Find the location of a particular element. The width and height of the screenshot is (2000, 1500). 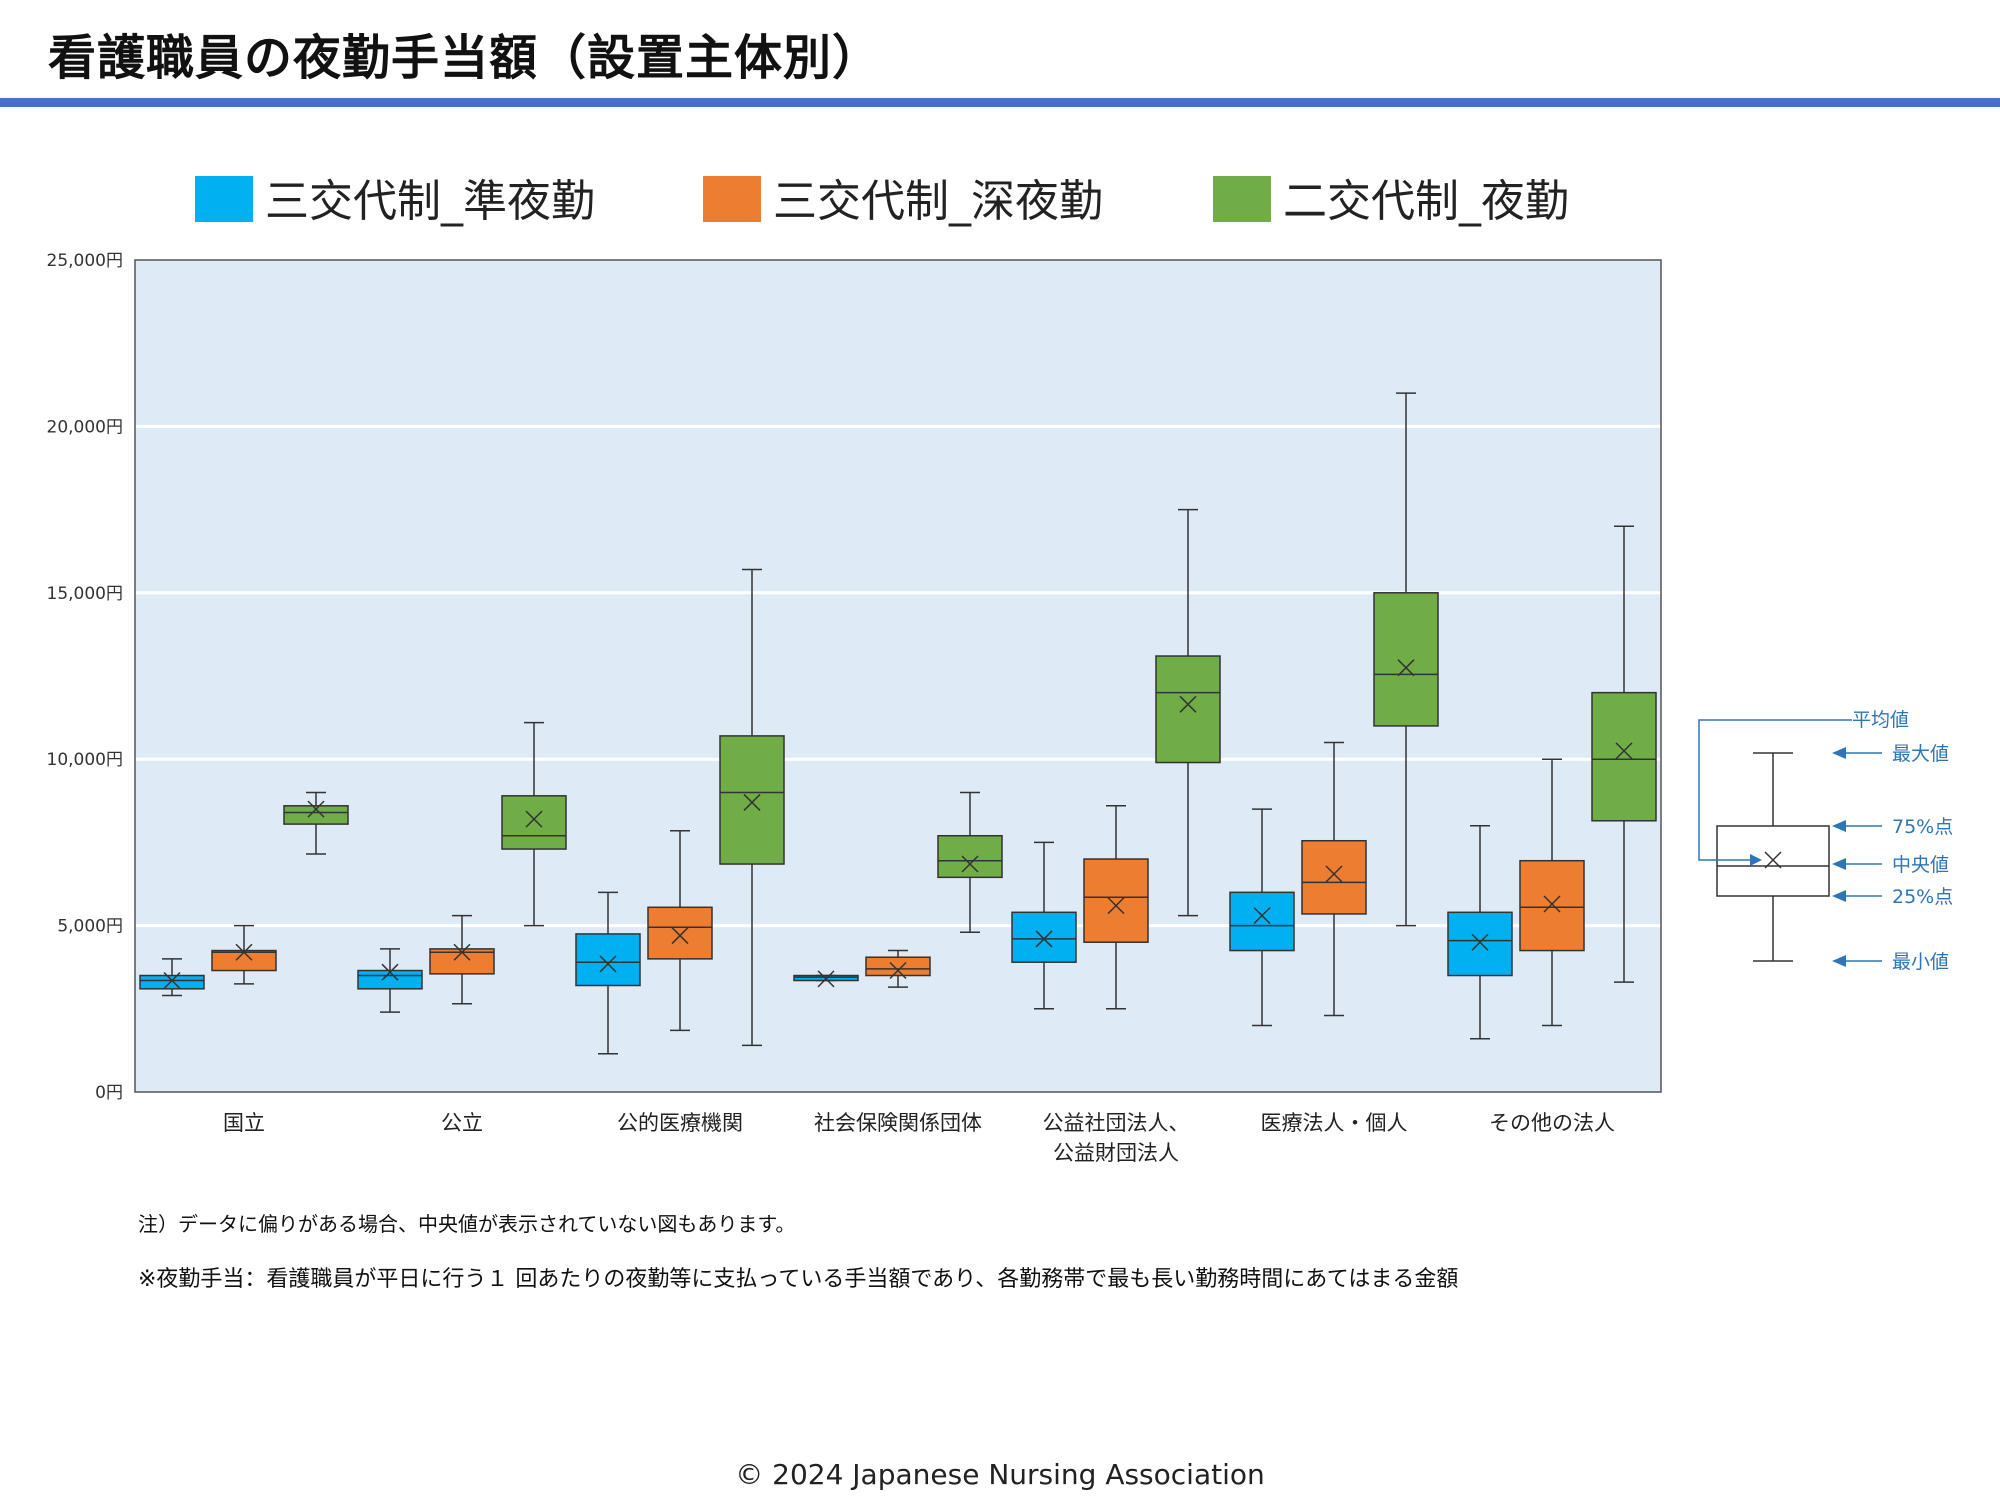

note-median: 注）データに偏りがある場合、中央値が表示されていない図もあります。 is located at coordinates (467, 1224).